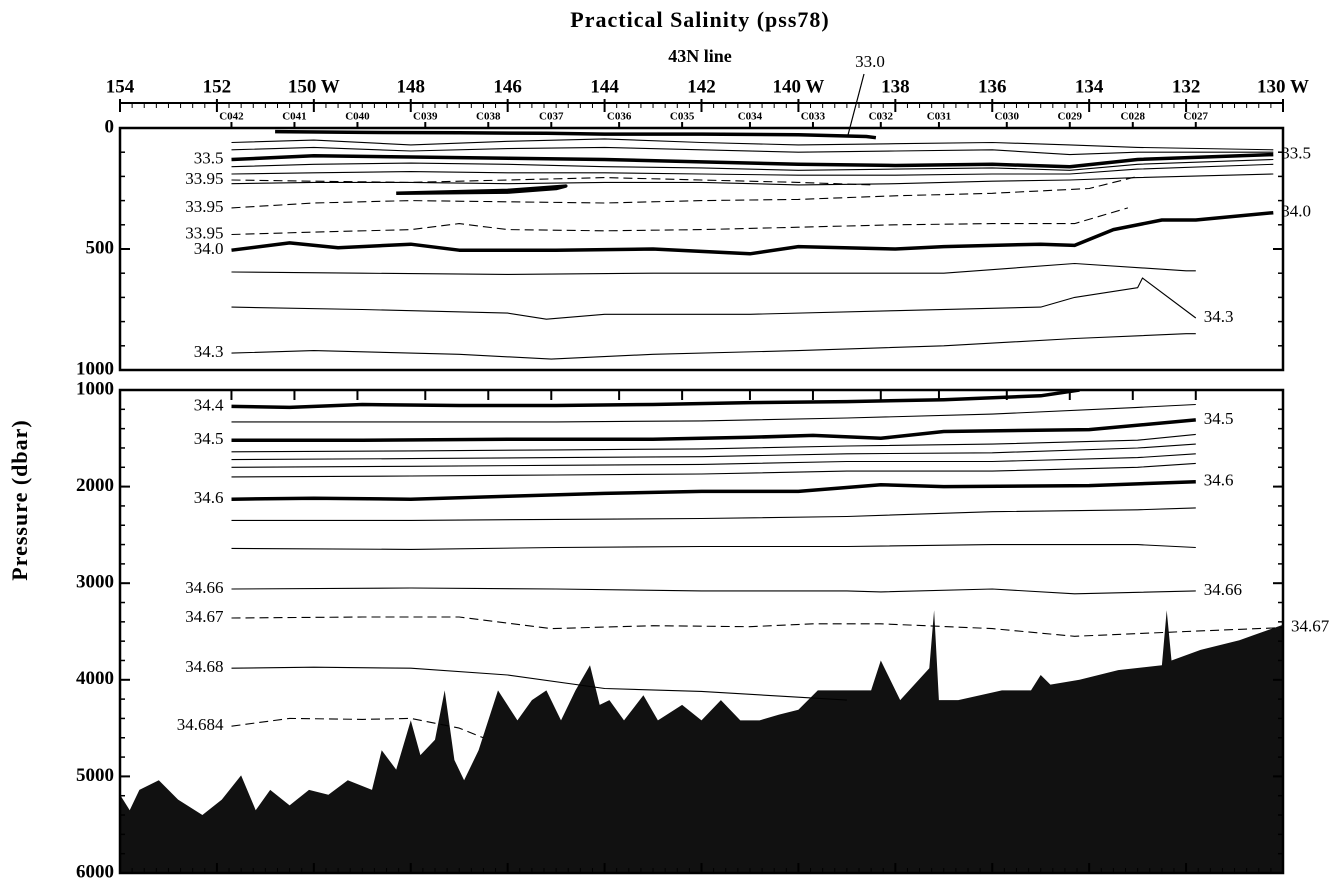 The image size is (1343, 886). What do you see at coordinates (870, 61) in the screenshot?
I see `annotation: 33.0` at bounding box center [870, 61].